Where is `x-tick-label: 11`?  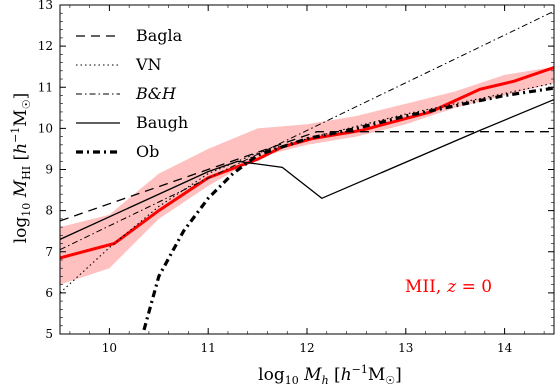
x-tick-label: 11 is located at coordinates (208, 348).